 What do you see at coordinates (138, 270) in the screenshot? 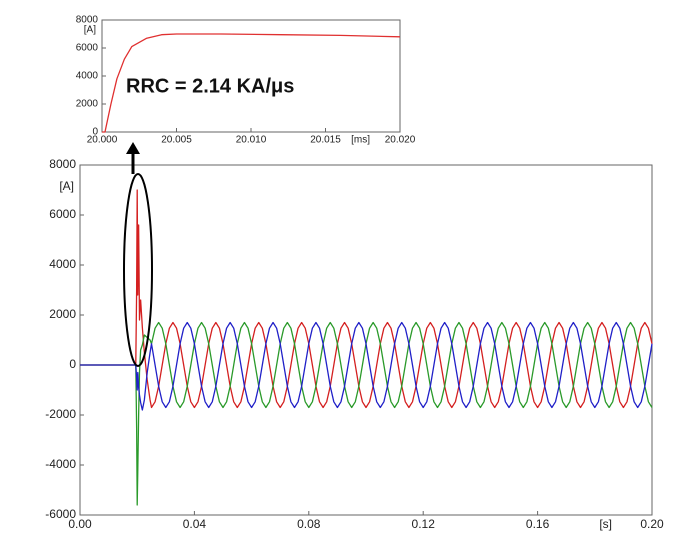
I see `highlight-ellipse` at bounding box center [138, 270].